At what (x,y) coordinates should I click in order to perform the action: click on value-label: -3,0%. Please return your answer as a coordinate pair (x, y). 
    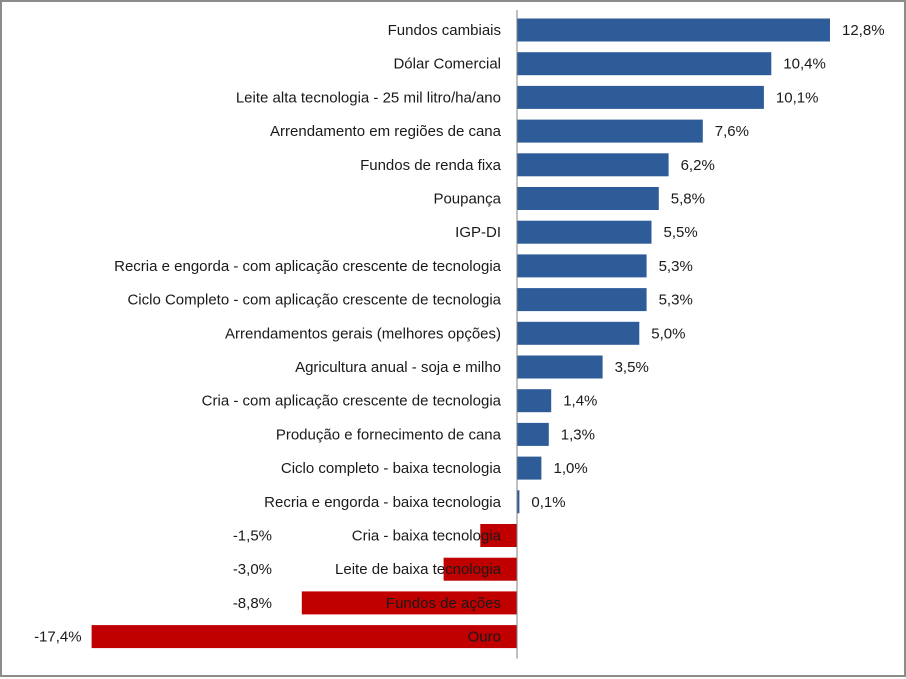
    Looking at the image, I should click on (252, 569).